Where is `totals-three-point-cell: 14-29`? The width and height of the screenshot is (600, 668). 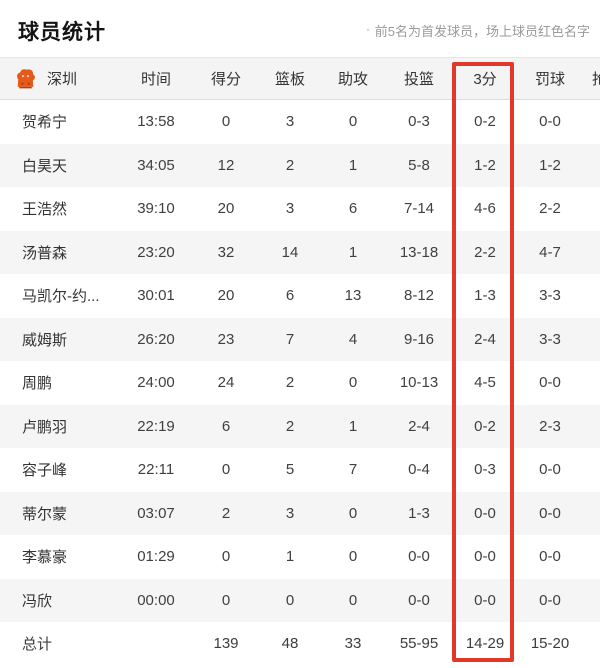
totals-three-point-cell: 14-29 is located at coordinates (485, 644).